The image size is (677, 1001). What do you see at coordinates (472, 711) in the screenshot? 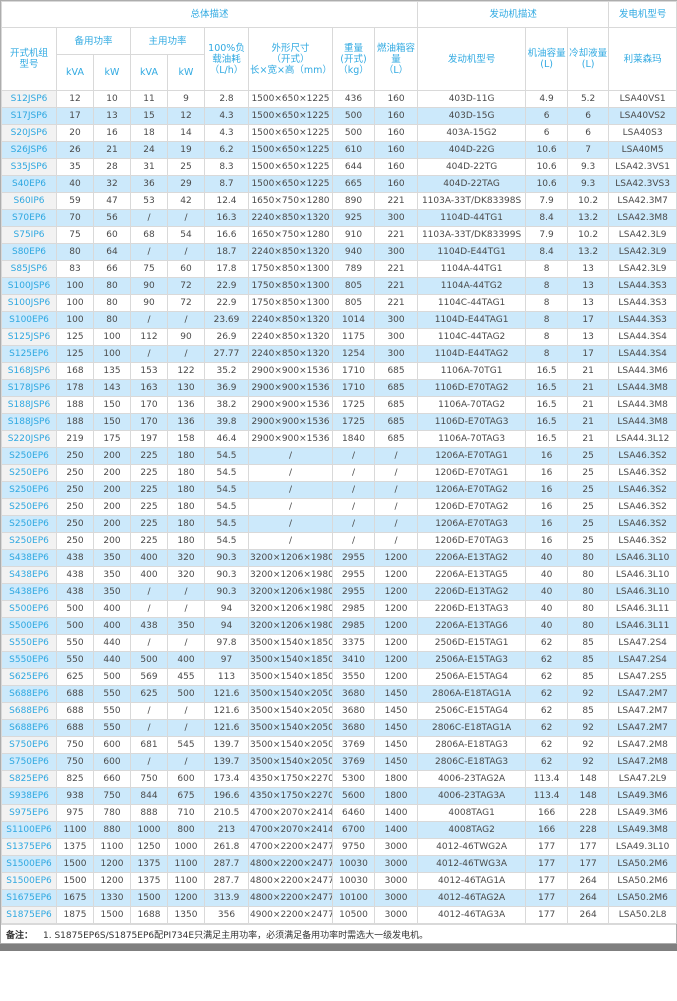
I see `data-cell: 2506C-E15TAG4` at bounding box center [472, 711].